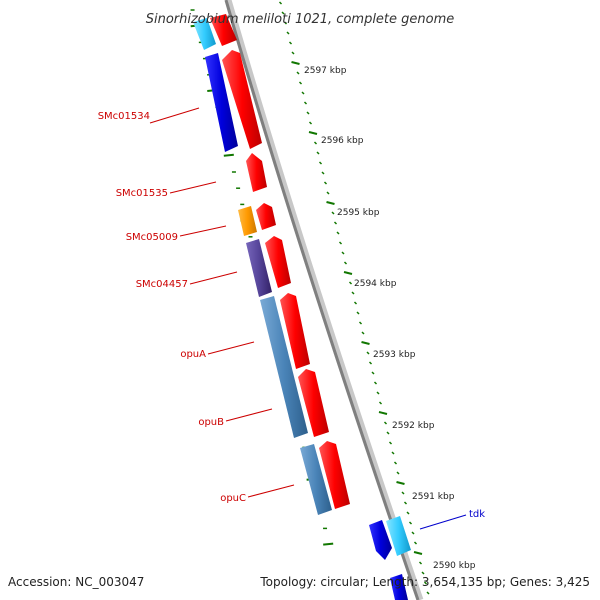 The width and height of the screenshot is (600, 600). Describe the element at coordinates (76, 582) in the screenshot. I see `accession-text: Accession: NC_003047` at that location.